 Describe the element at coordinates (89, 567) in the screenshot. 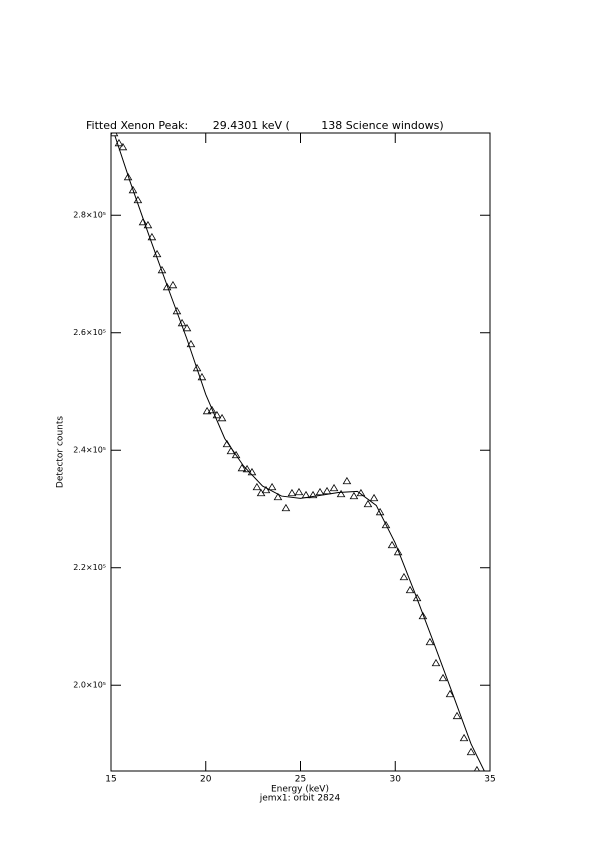

I see `y-tick-label: 2.2×10⁵` at that location.